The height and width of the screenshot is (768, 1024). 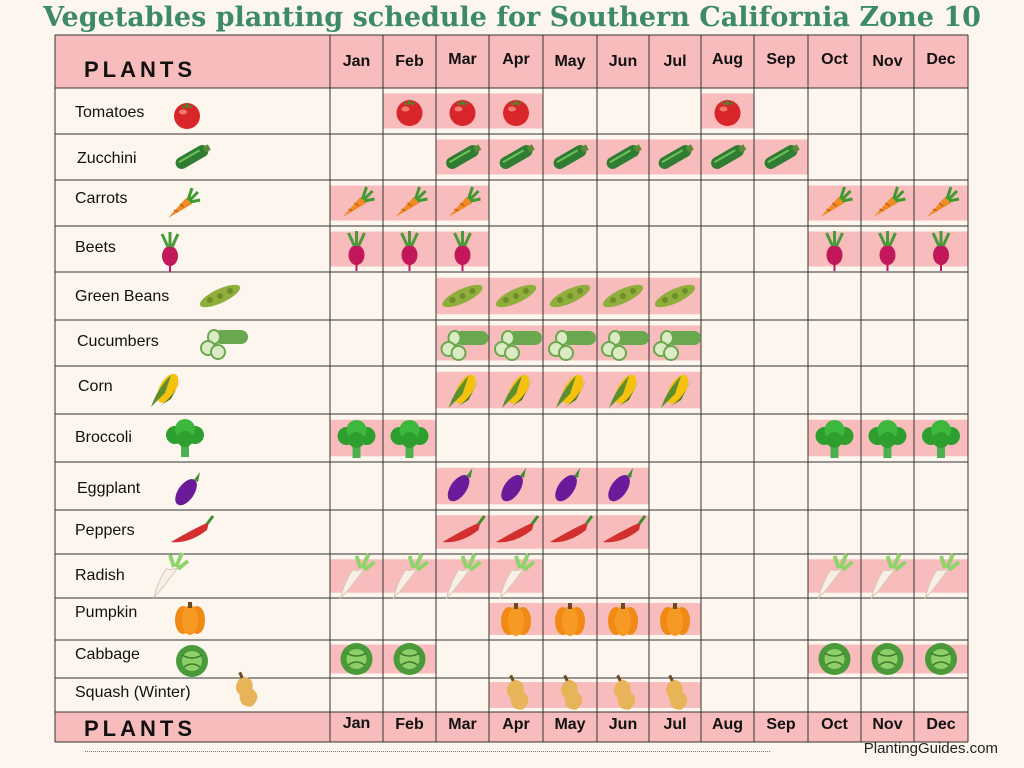 What do you see at coordinates (187, 115) in the screenshot?
I see `tomato-icon` at bounding box center [187, 115].